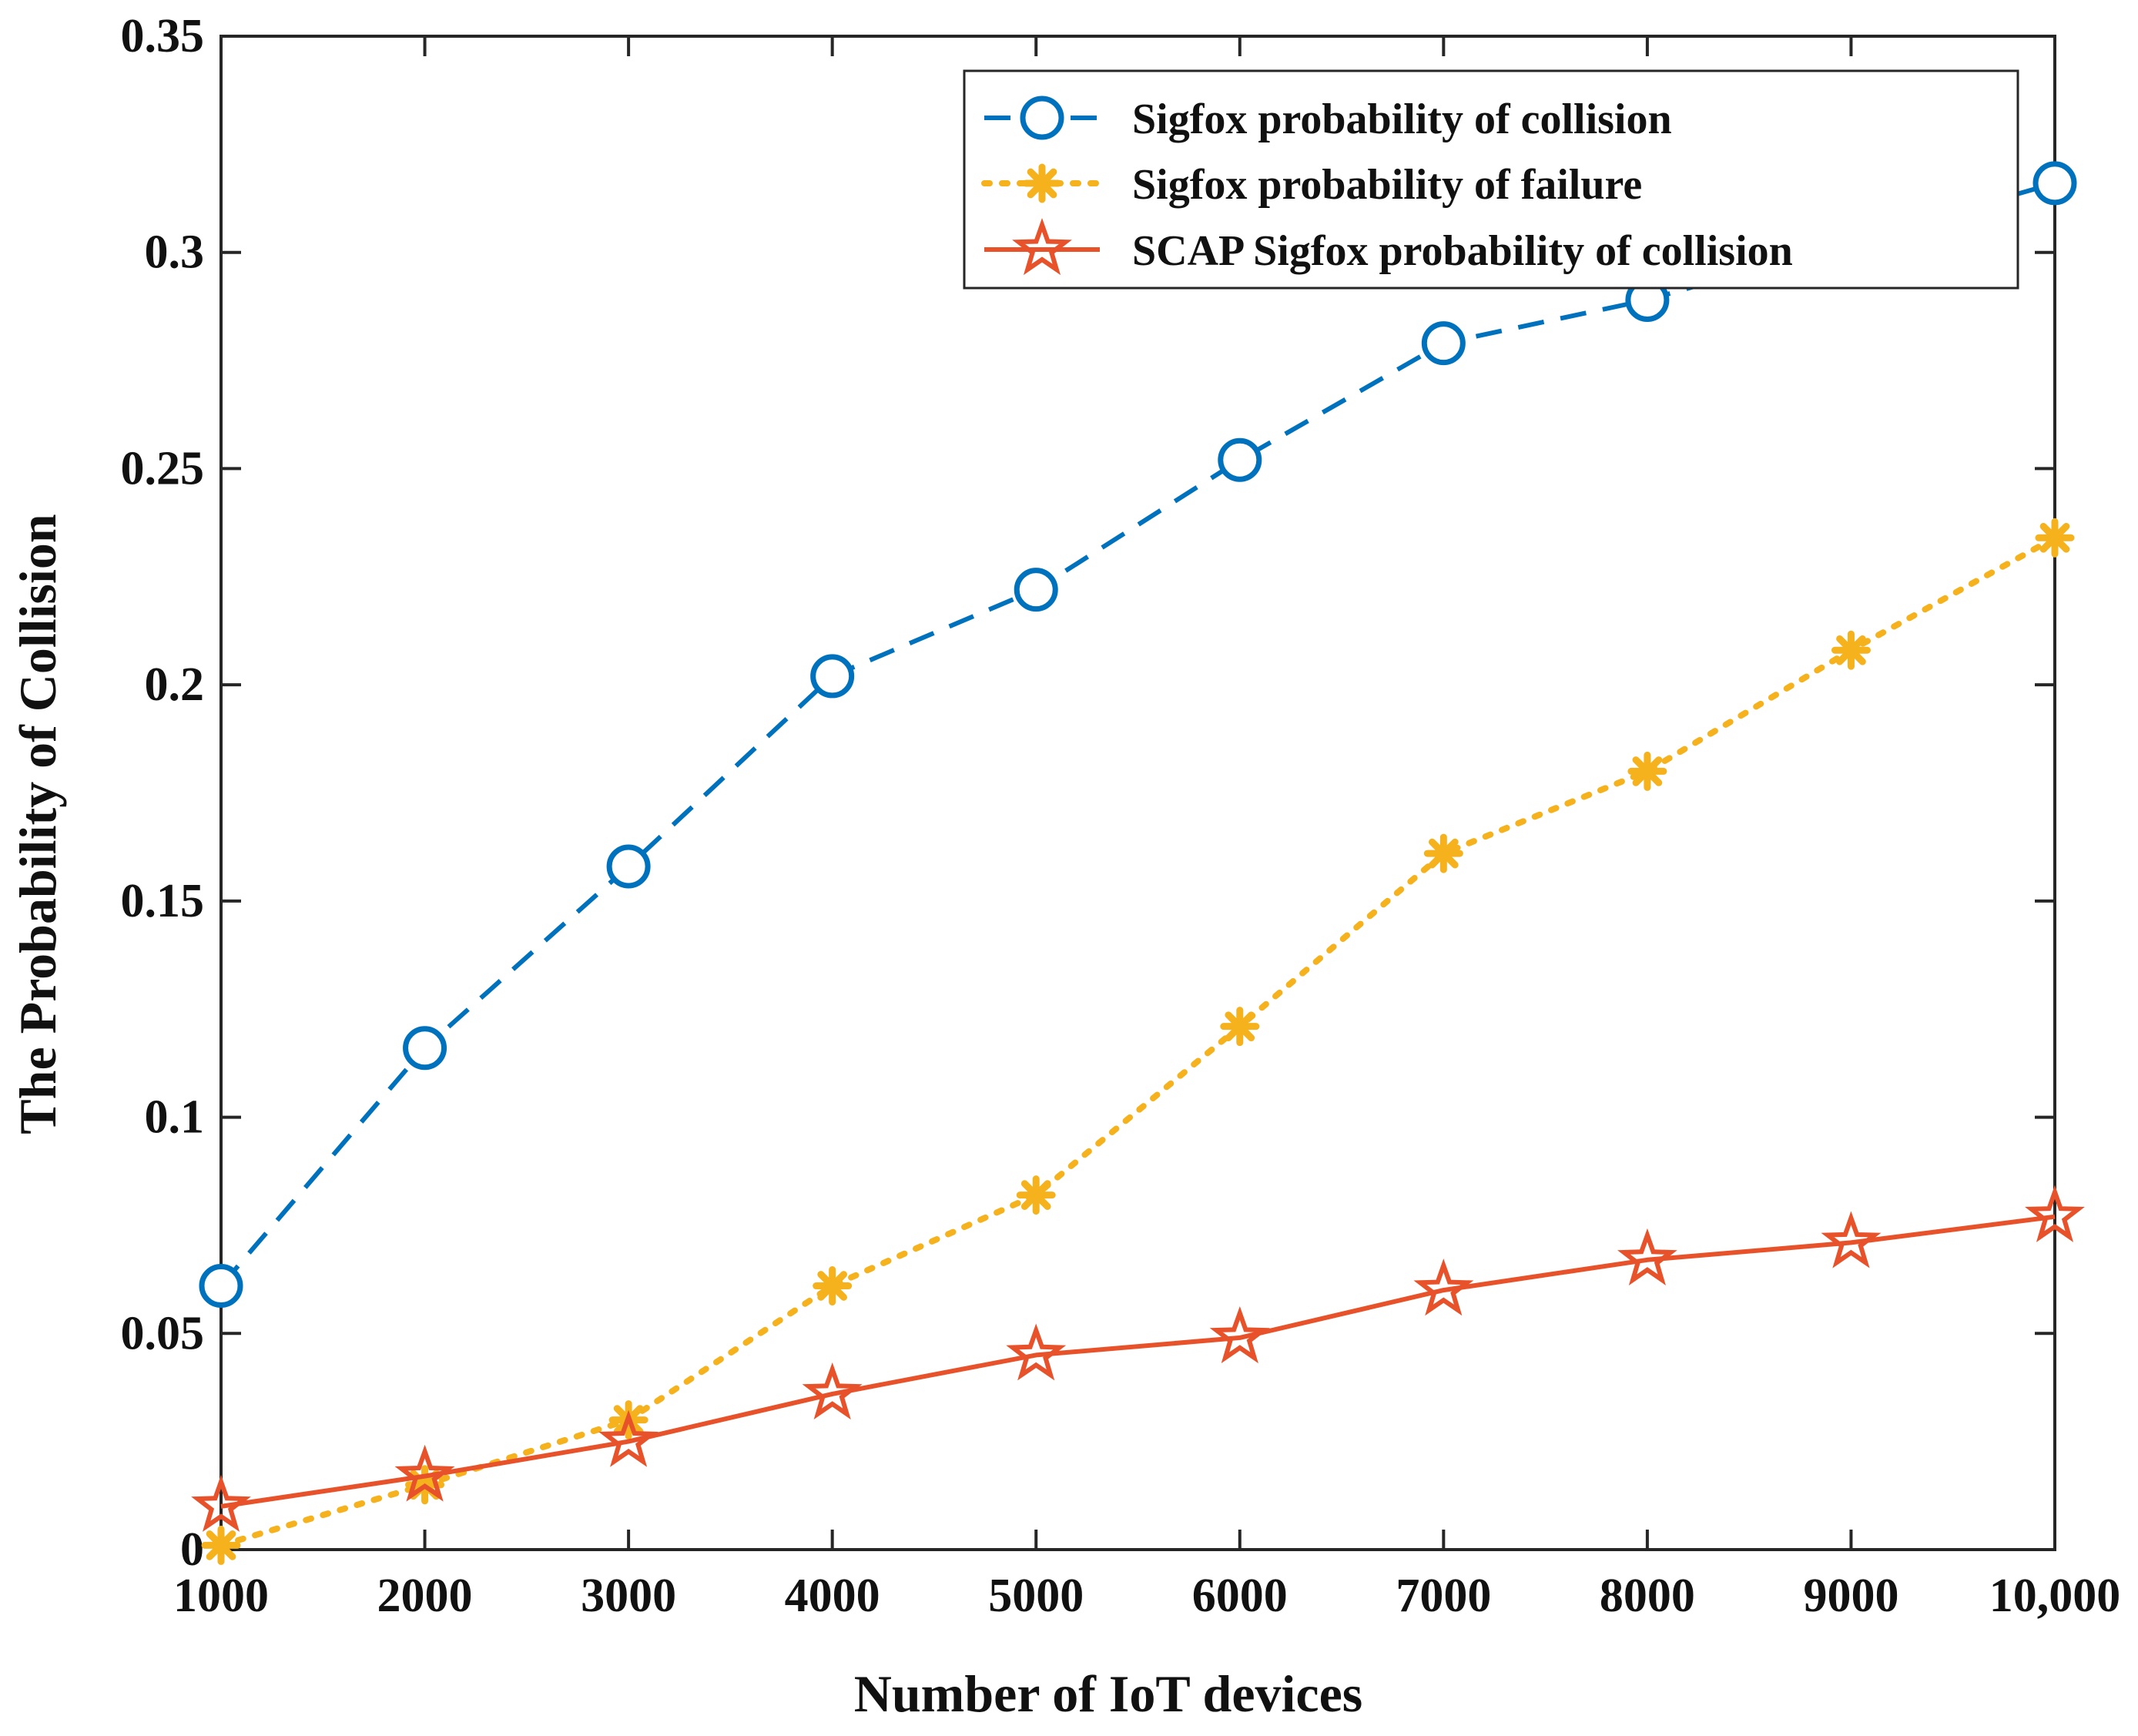 The image size is (2138, 1736). What do you see at coordinates (425, 1596) in the screenshot?
I see `x-tick-label: 2000` at bounding box center [425, 1596].